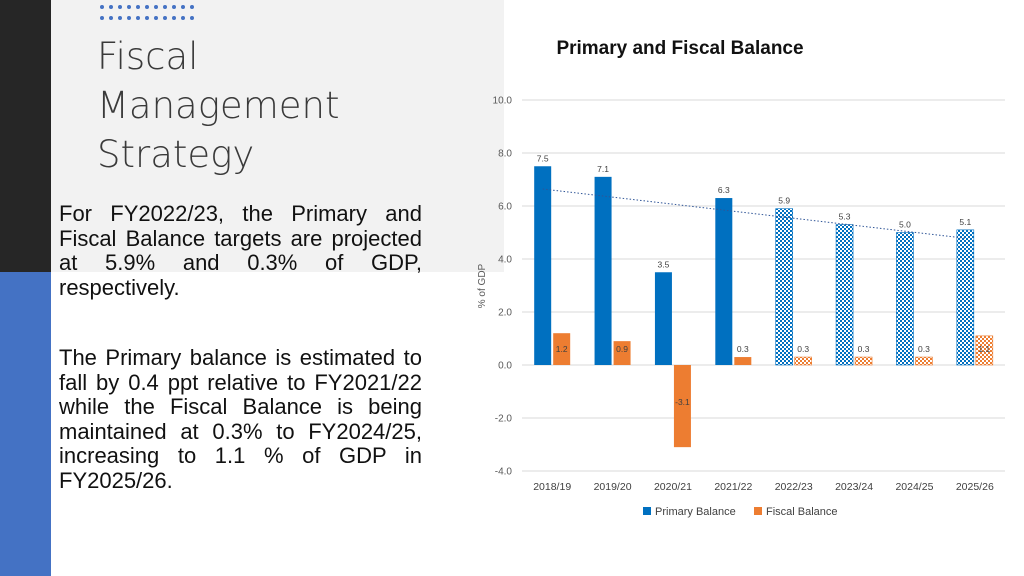 This screenshot has height=576, width=1024. What do you see at coordinates (622, 349) in the screenshot?
I see `data-label-fiscal-balance: 0.9` at bounding box center [622, 349].